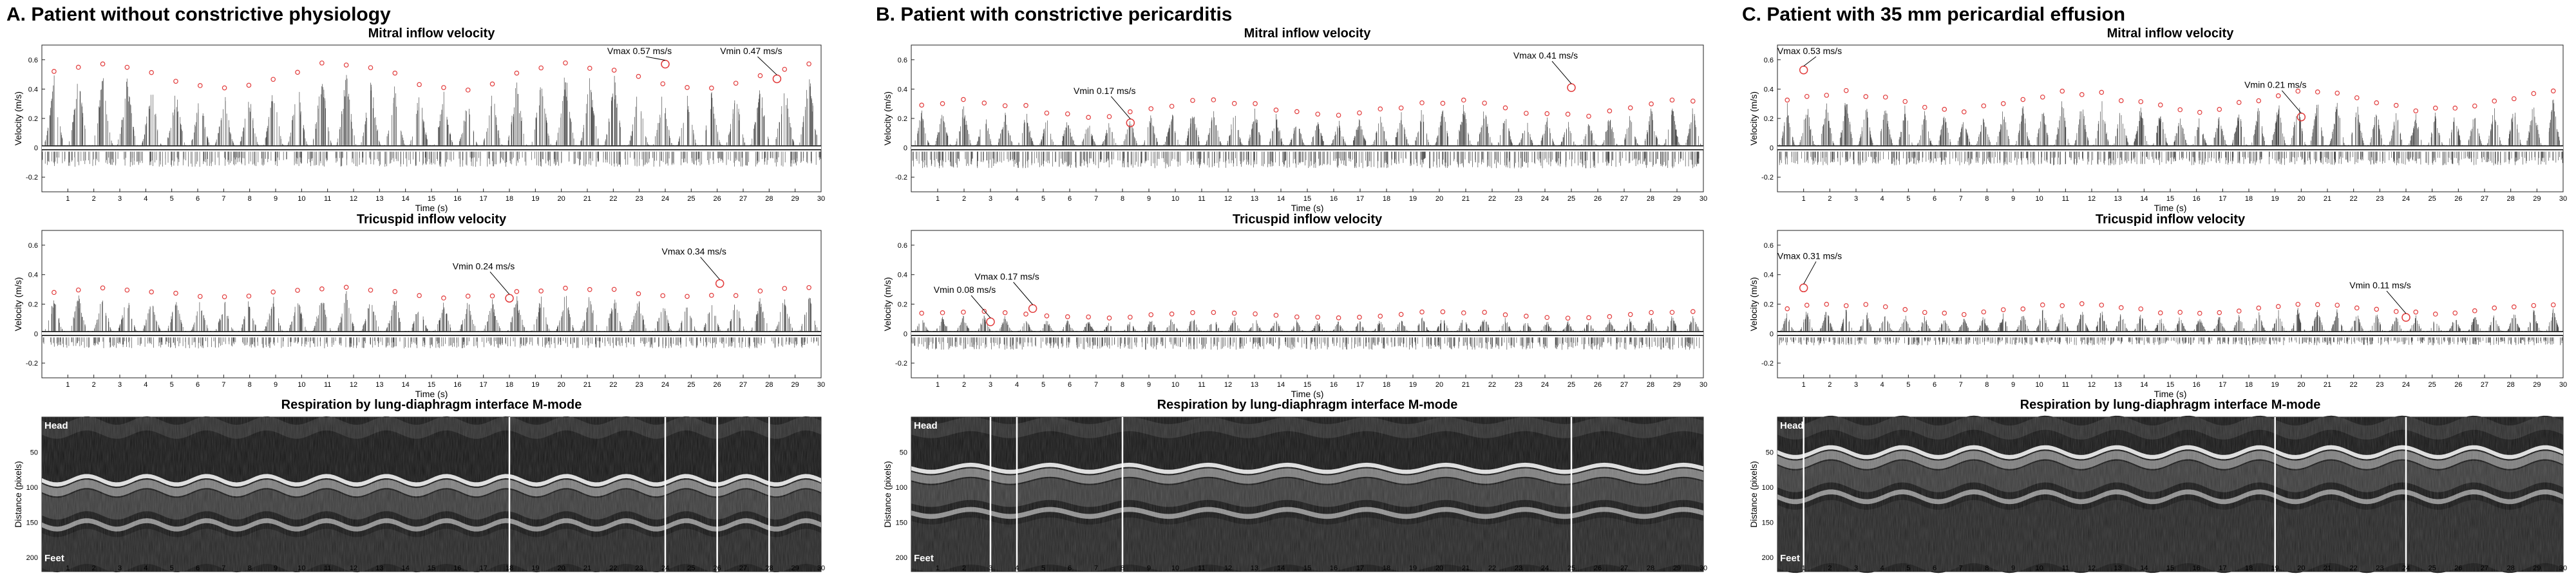  Describe the element at coordinates (2406, 199) in the screenshot. I see `x-tick-label: 24` at that location.